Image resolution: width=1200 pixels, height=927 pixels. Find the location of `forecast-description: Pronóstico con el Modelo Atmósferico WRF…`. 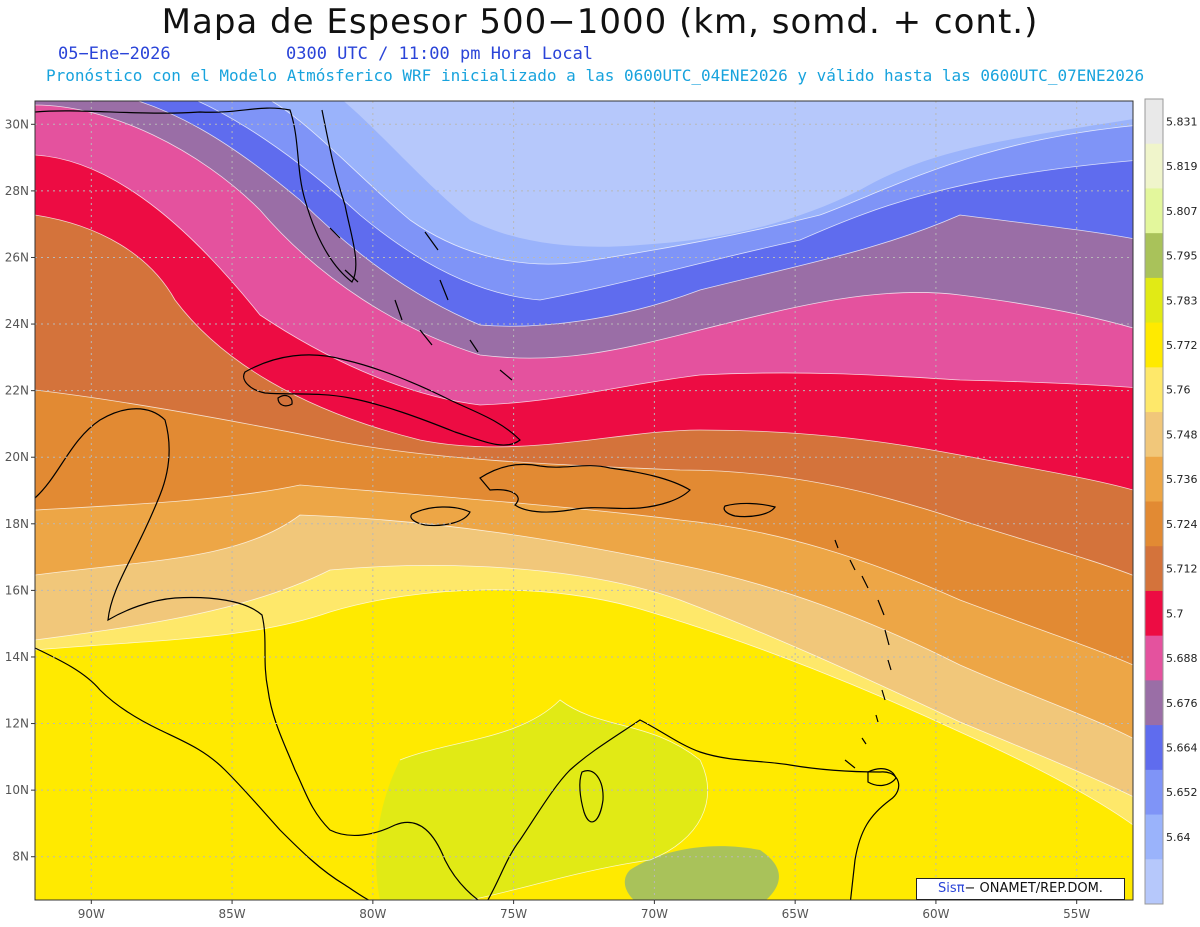

forecast-description: Pronóstico con el Modelo Atmósferico WRF… is located at coordinates (595, 75).